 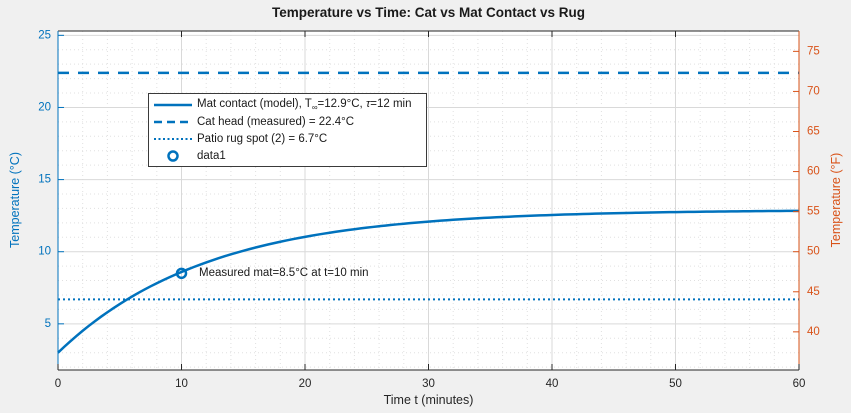 What do you see at coordinates (284, 273) in the screenshot?
I see `data-point-annotation: Measured mat=8.5°C at t=10 min` at bounding box center [284, 273].